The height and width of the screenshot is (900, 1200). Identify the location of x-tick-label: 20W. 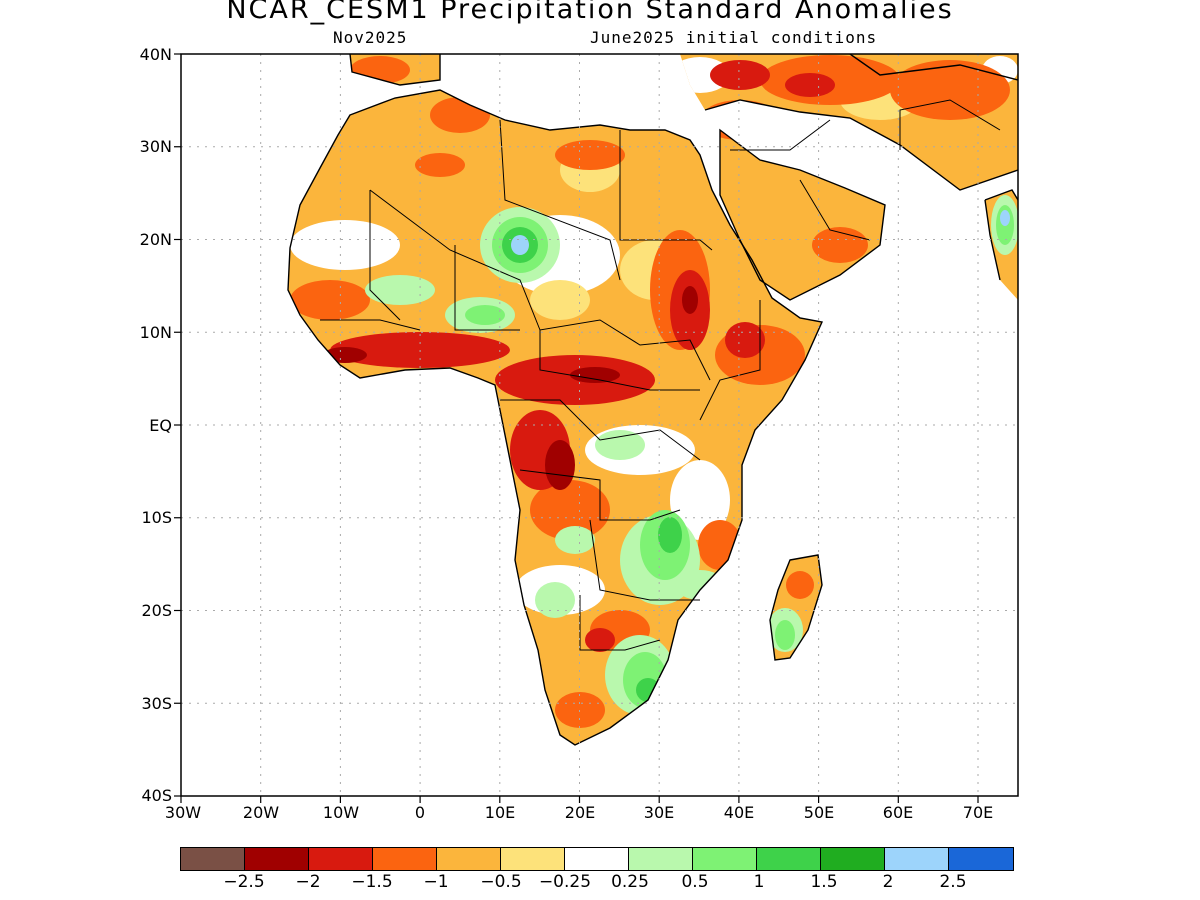
(261, 812).